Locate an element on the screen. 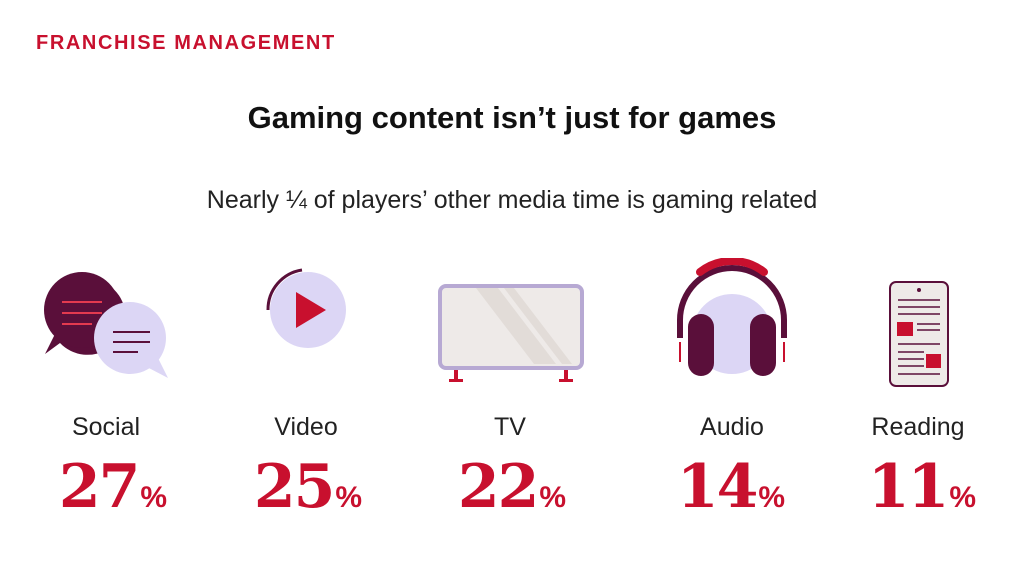 This screenshot has width=1024, height=576. stat-number: 27 is located at coordinates (99, 487).